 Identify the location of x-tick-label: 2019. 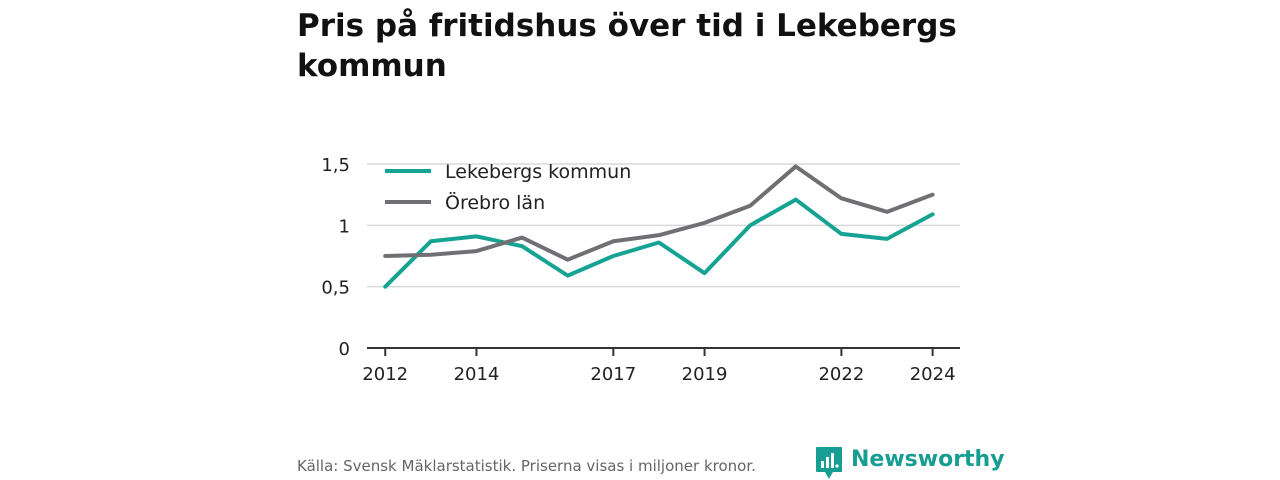
(705, 374).